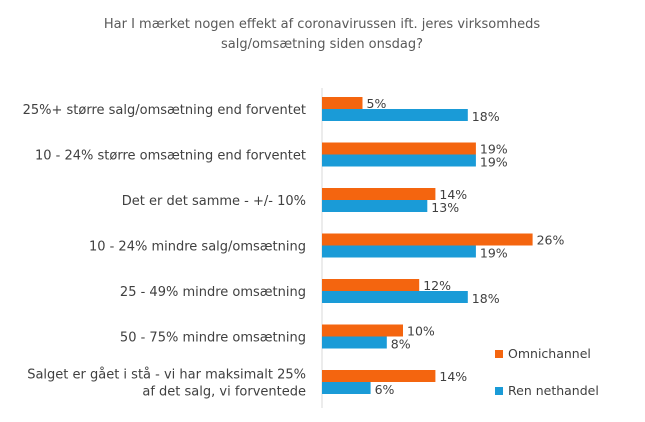 This screenshot has height=422, width=645. Describe the element at coordinates (549, 353) in the screenshot. I see `legend-label: Omnichannel` at that location.